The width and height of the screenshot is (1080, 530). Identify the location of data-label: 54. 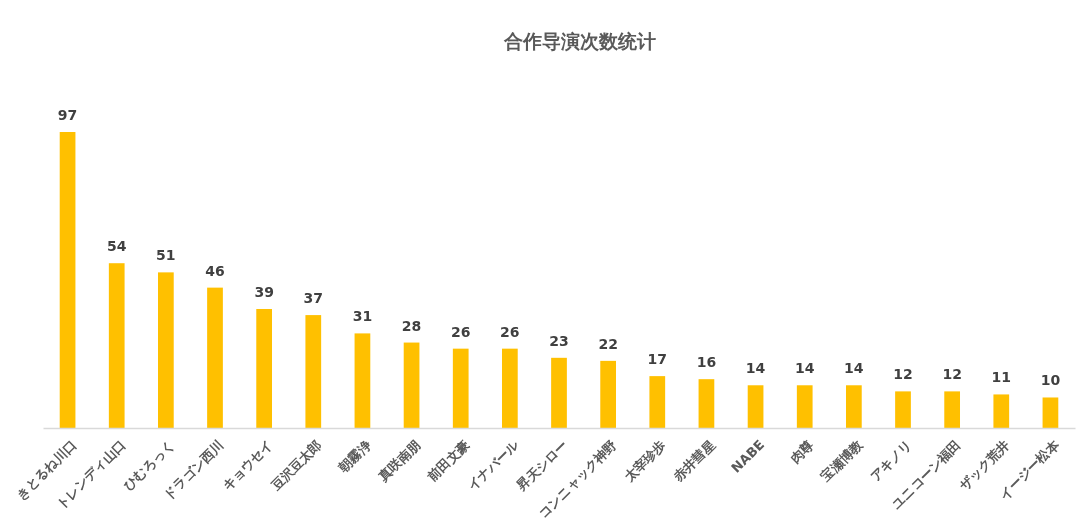
(116, 246).